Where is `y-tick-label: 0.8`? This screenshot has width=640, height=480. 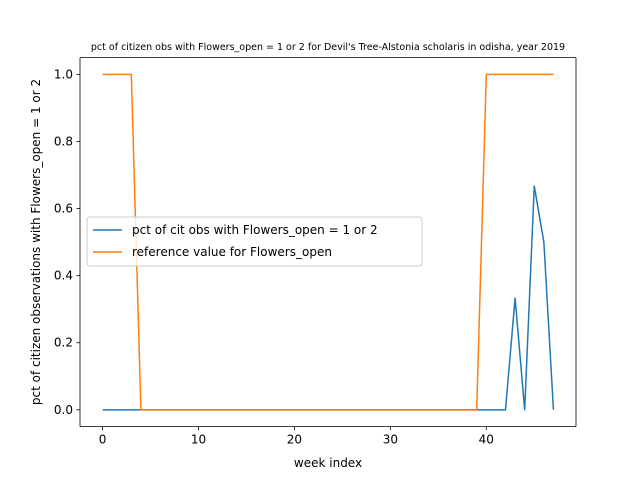 y-tick-label: 0.8 is located at coordinates (63, 141).